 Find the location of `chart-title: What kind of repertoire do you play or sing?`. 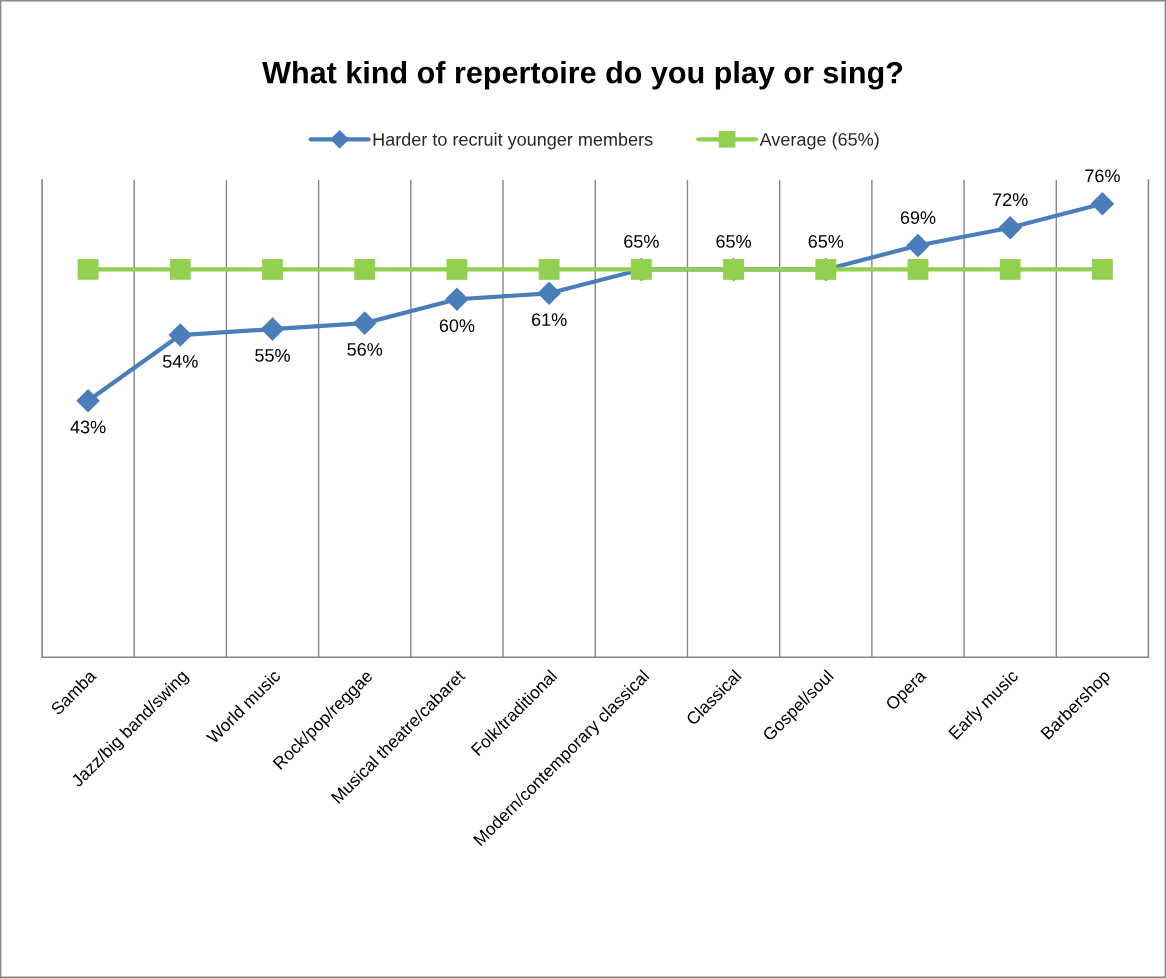

chart-title: What kind of repertoire do you play or sing? is located at coordinates (582, 75).